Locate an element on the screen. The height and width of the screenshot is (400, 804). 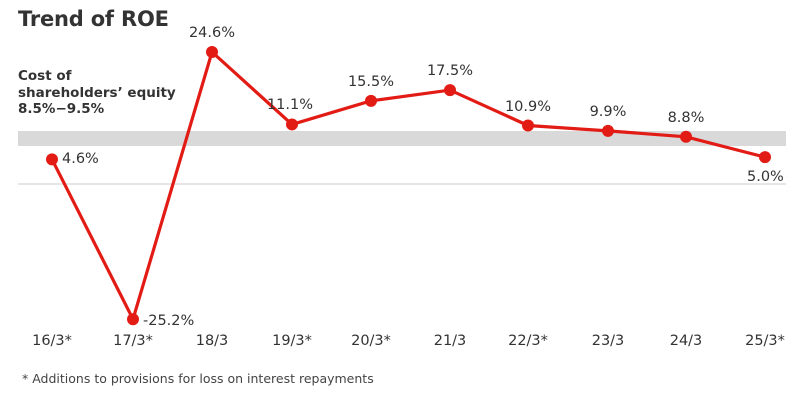
data-point-value-label: 5.0% is located at coordinates (765, 177).